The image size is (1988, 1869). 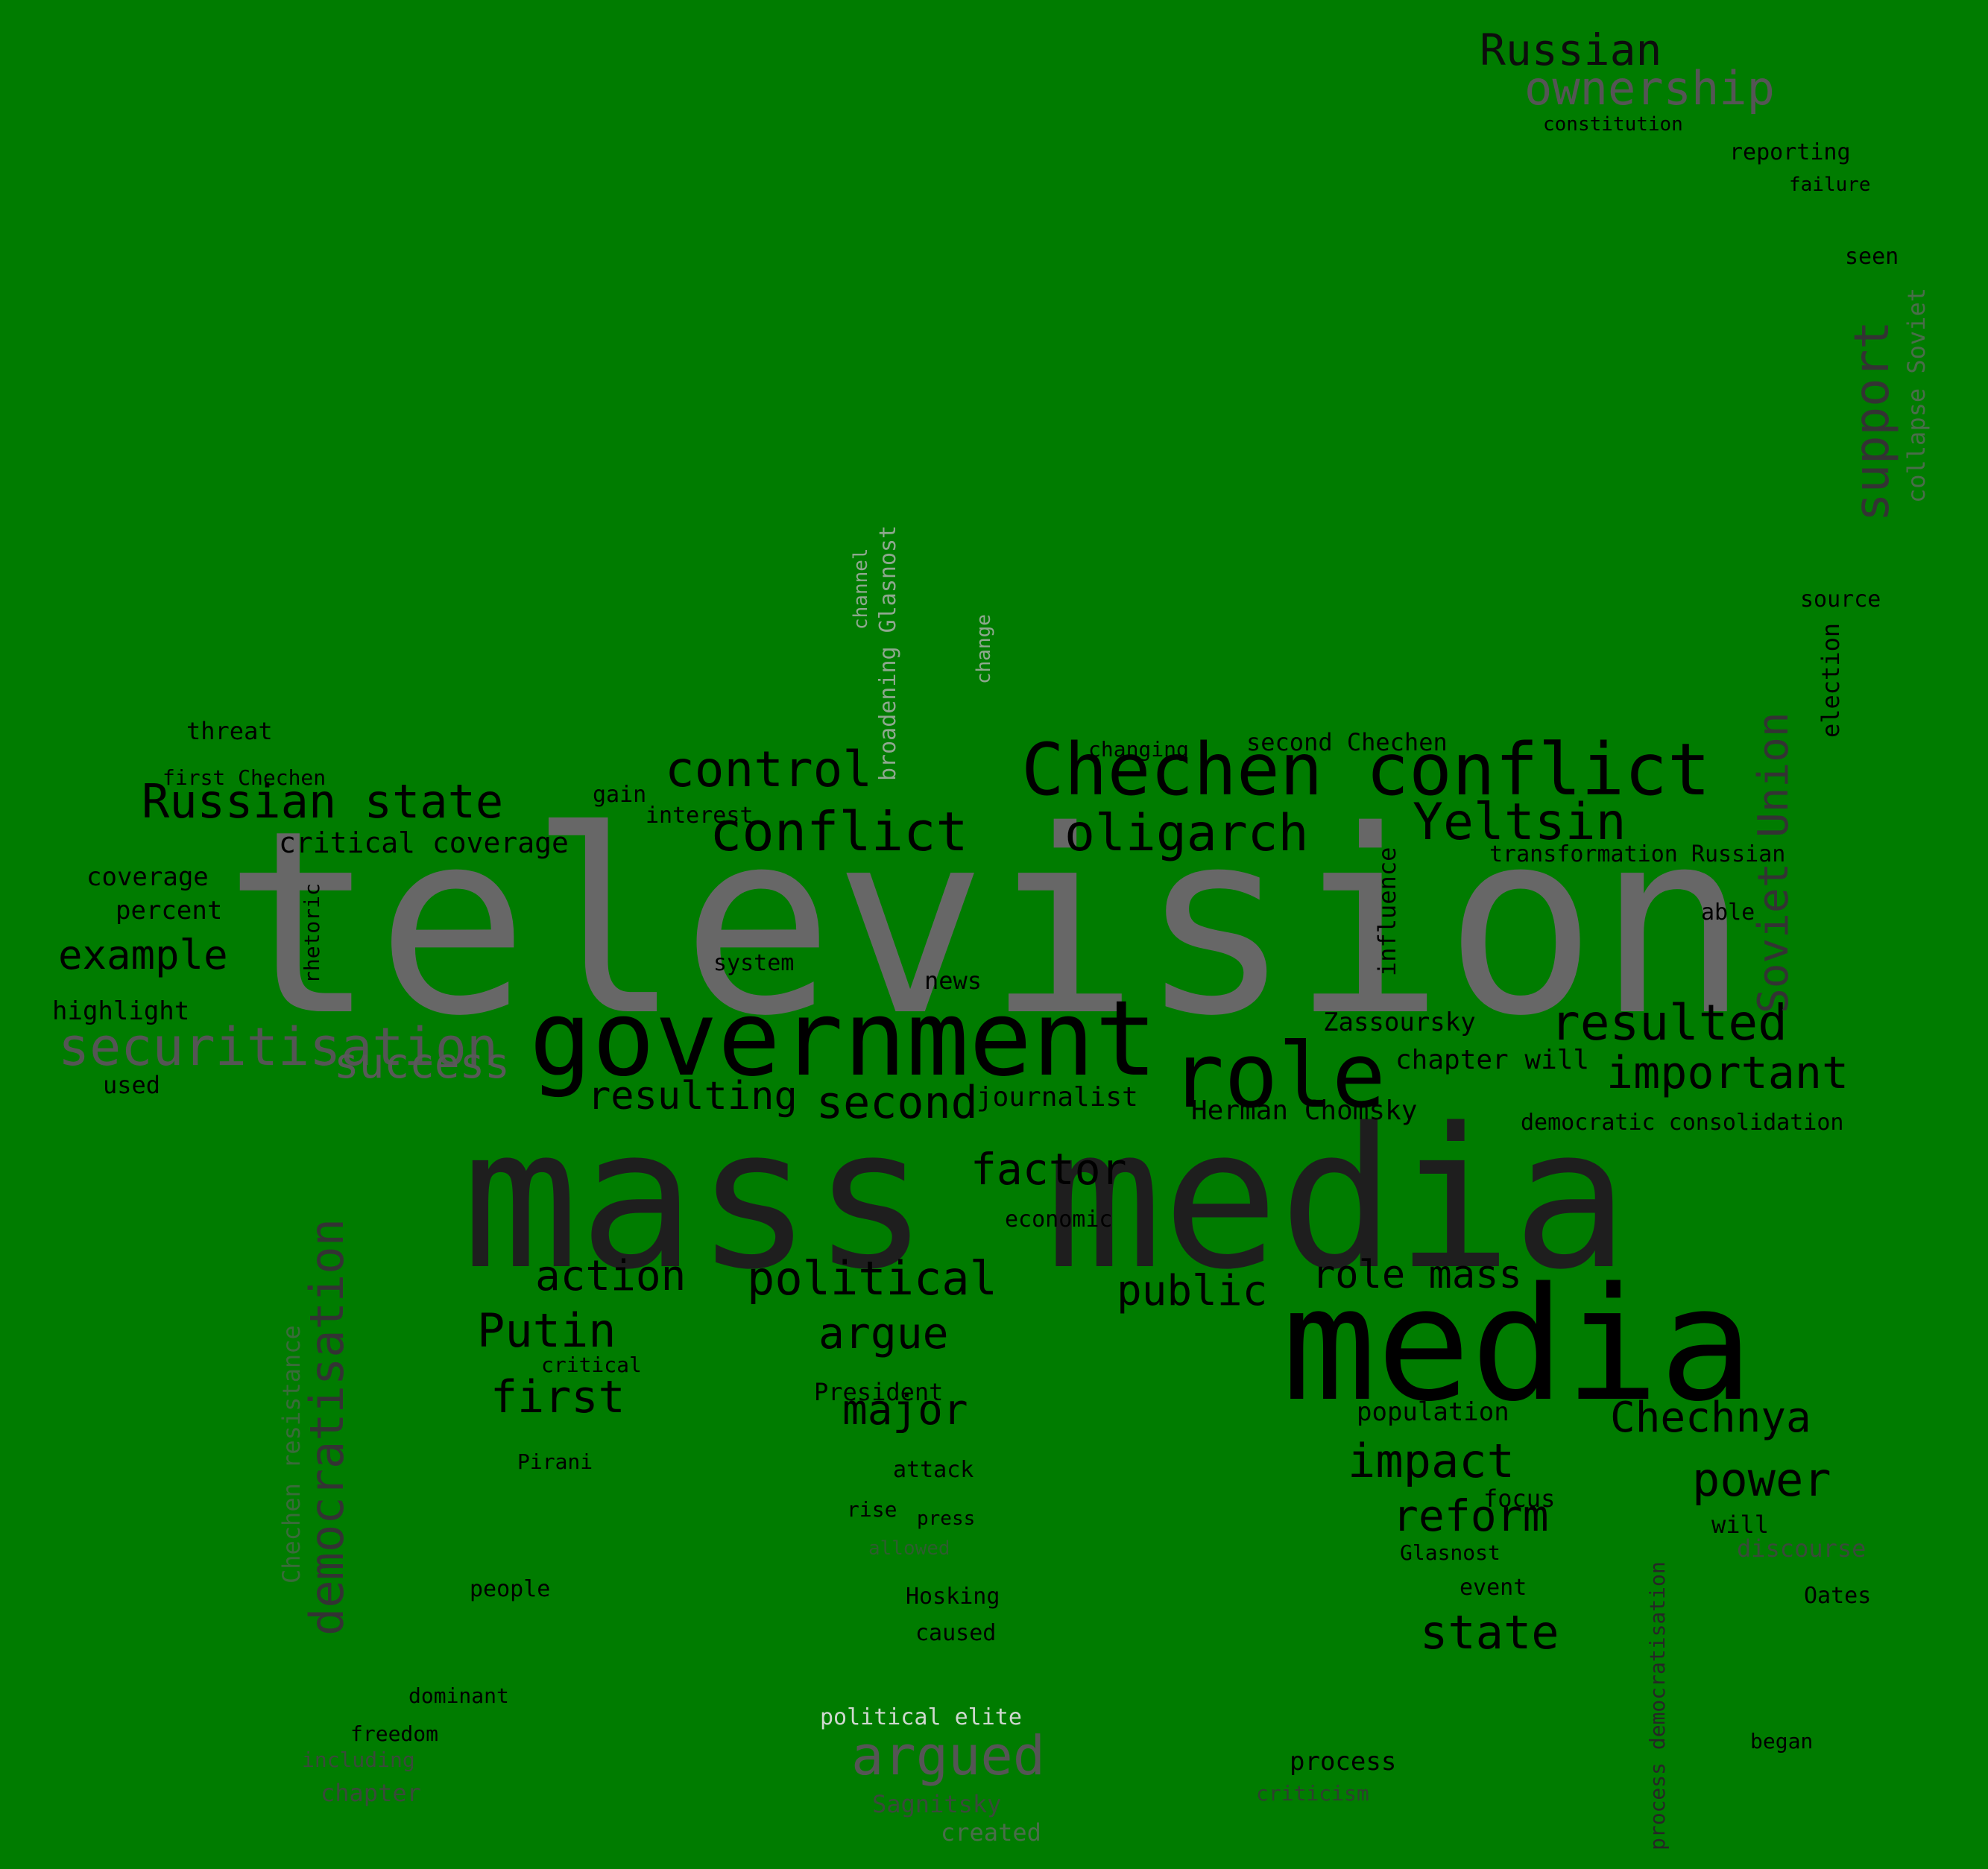 I want to click on word-democratisation: democratisation, so click(x=327, y=1427).